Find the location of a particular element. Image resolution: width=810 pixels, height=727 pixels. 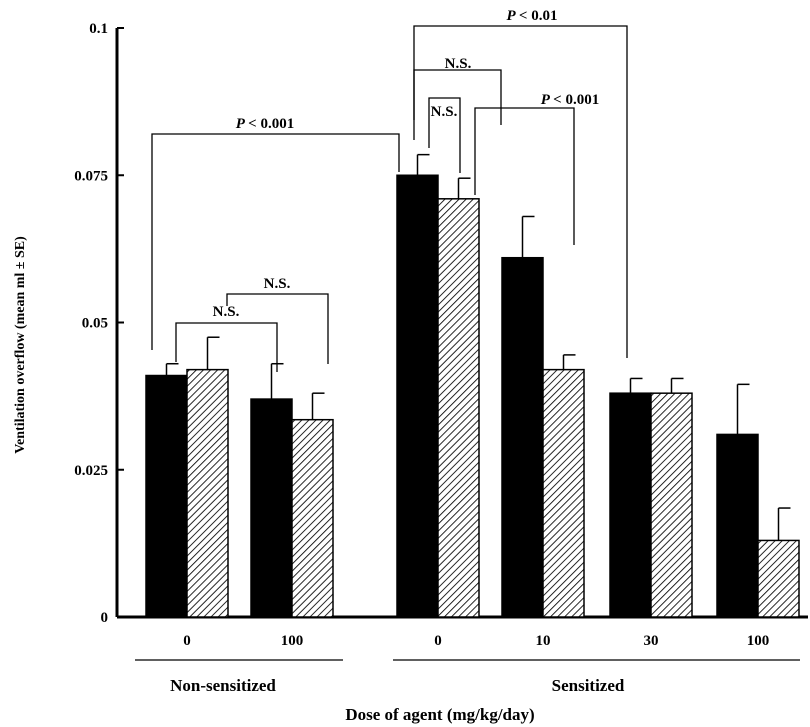

group-label-sensitized: Sensitized is located at coordinates (588, 685).